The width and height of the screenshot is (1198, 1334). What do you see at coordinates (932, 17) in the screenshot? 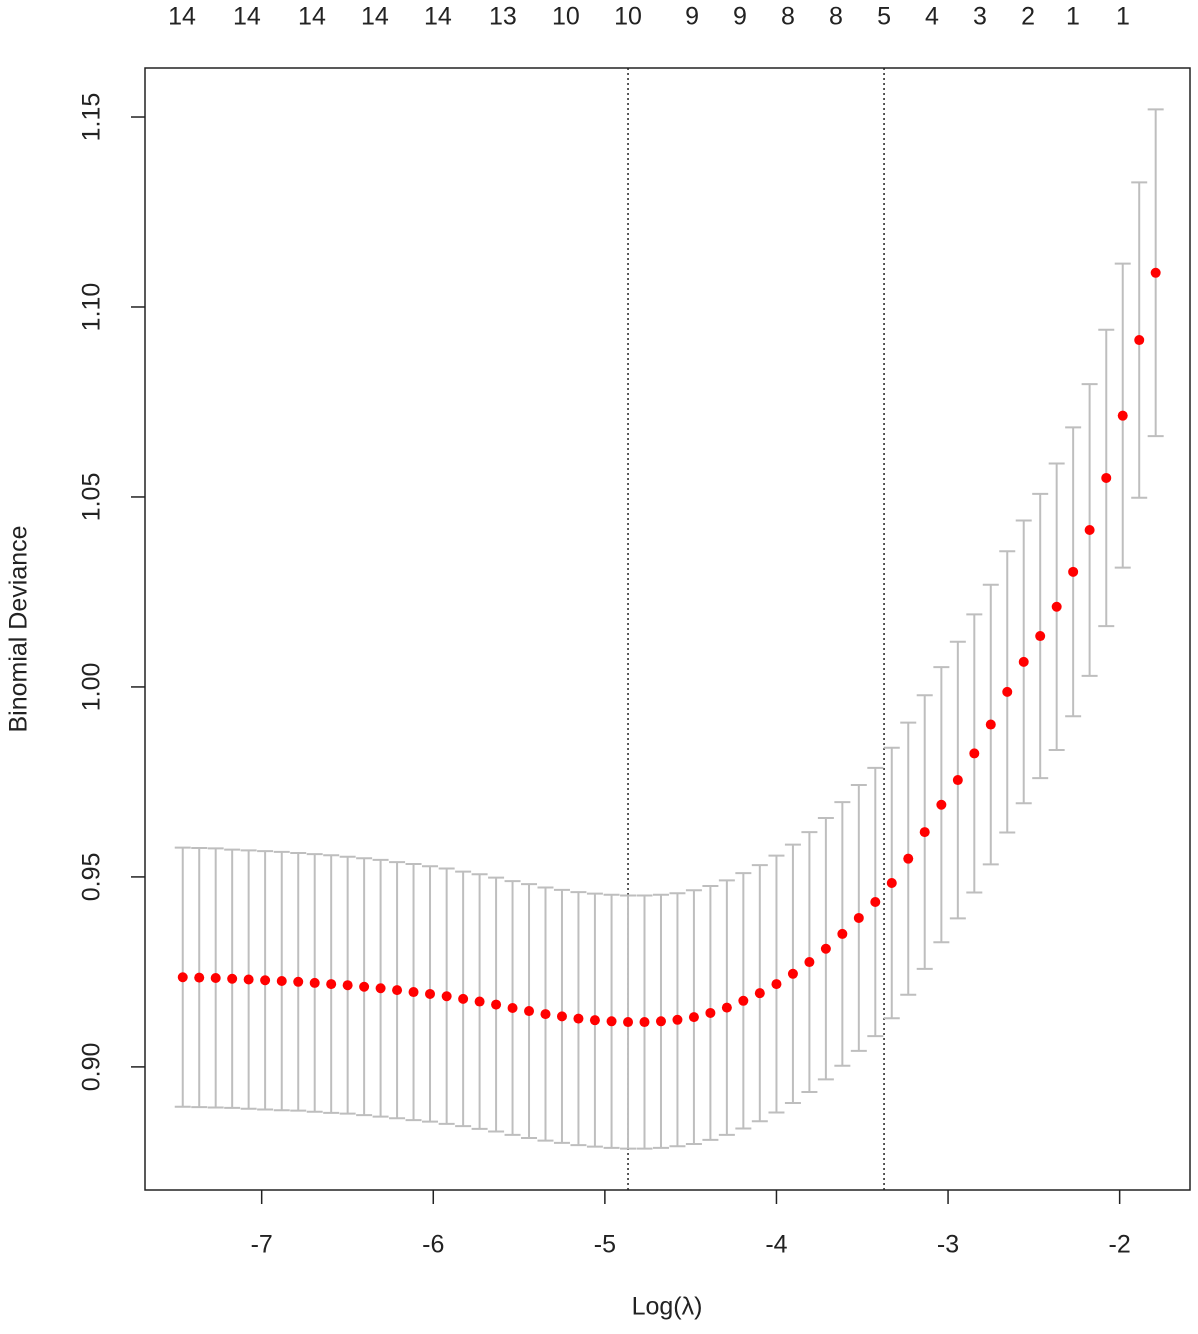
I see `top-tick-label: 4` at bounding box center [932, 17].